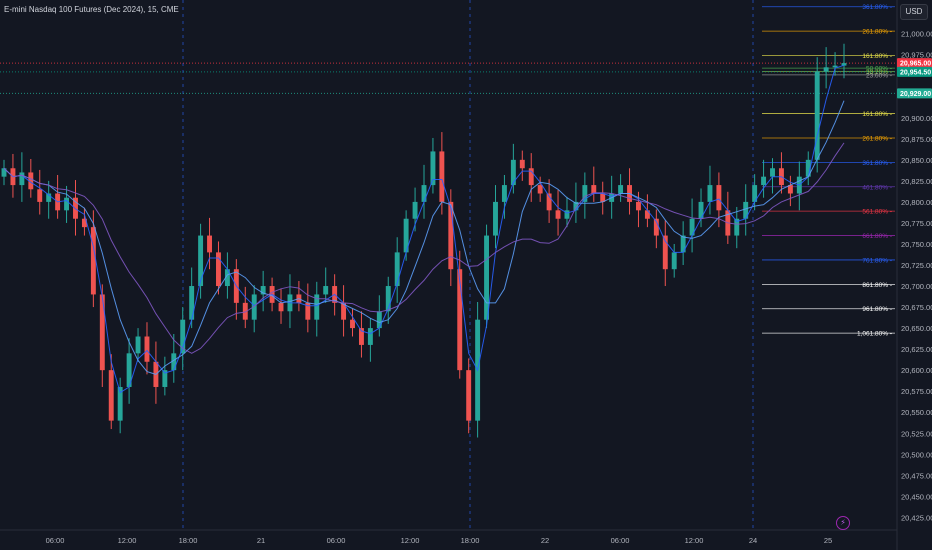 Image resolution: width=932 pixels, height=550 pixels. What do you see at coordinates (916, 223) in the screenshot?
I see `y-tick-label: 20,775.00` at bounding box center [916, 223].